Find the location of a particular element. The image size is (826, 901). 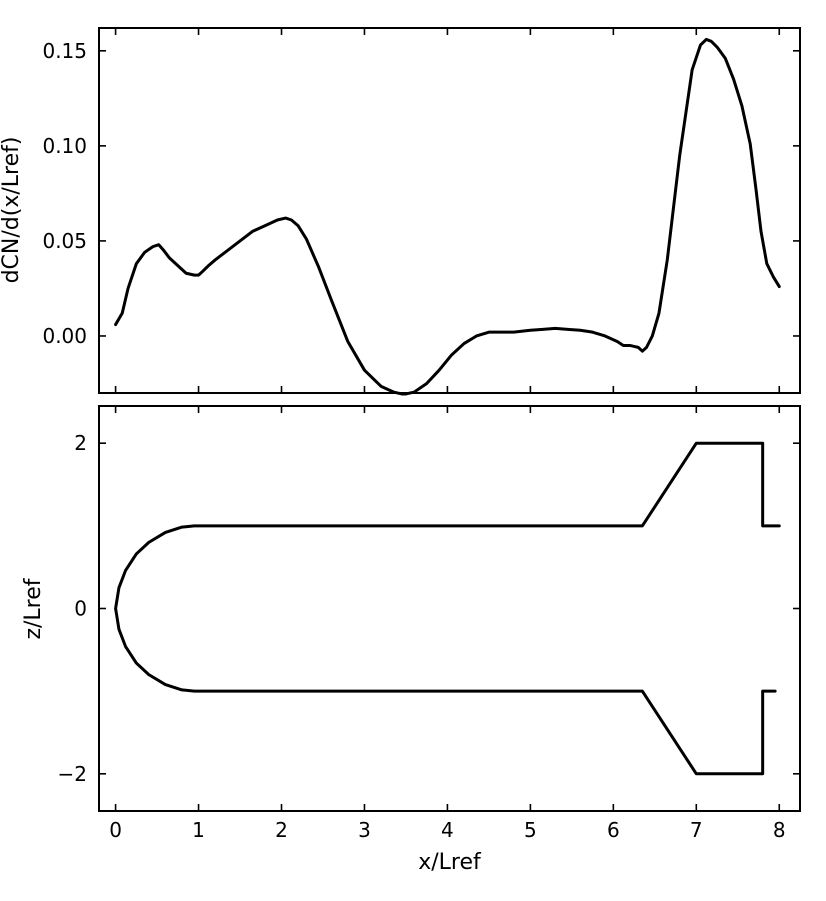

x-tick-label: 7 is located at coordinates (696, 830).